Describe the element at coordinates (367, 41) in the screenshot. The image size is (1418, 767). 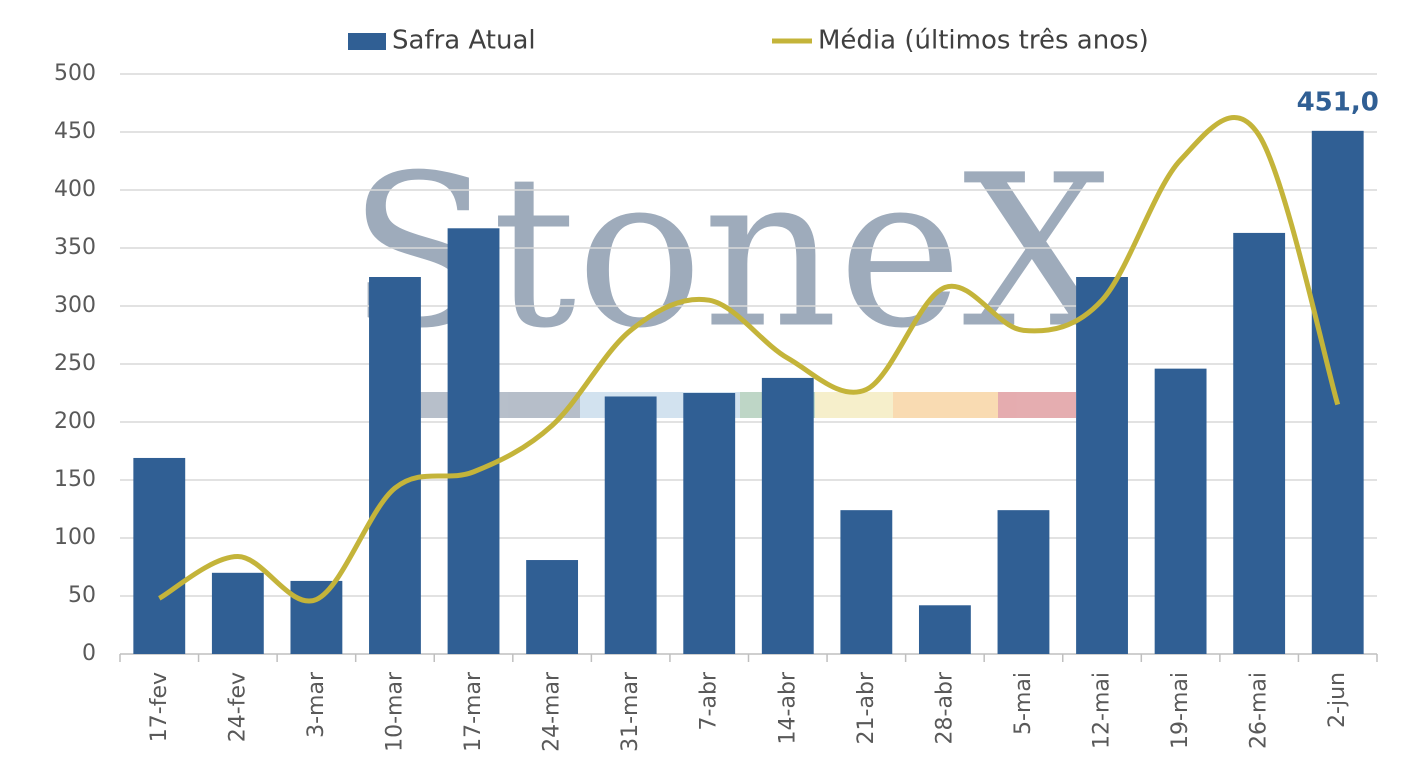
I see `legend-swatch` at that location.